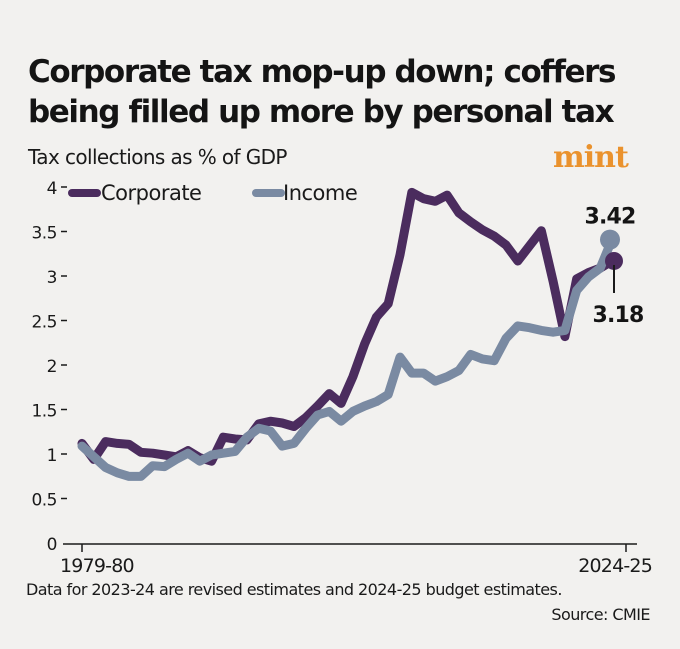 Image resolution: width=680 pixels, height=649 pixels. Describe the element at coordinates (52, 278) in the screenshot. I see `y-tick-label: 3` at that location.